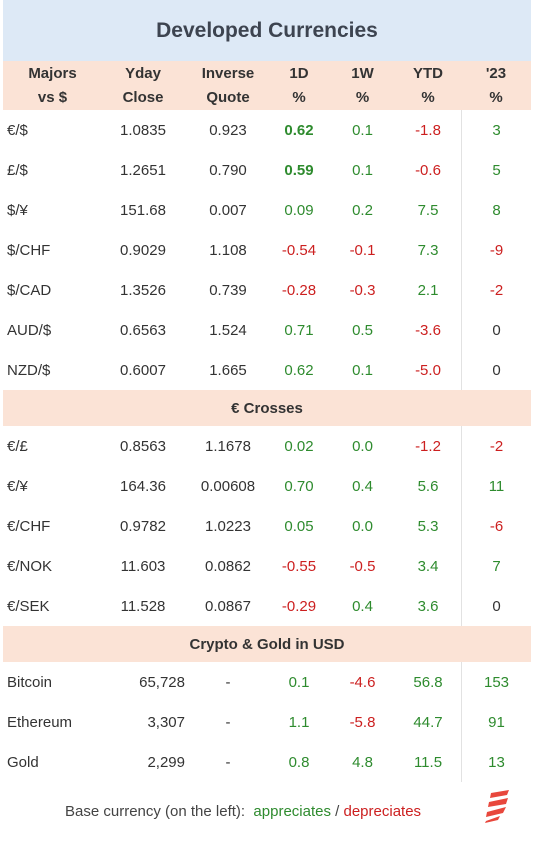 Image resolution: width=533 pixels, height=841 pixels. I want to click on table-row: Ethereum 3,307 - 1.1 -5.8 44.7 91, so click(267, 722).